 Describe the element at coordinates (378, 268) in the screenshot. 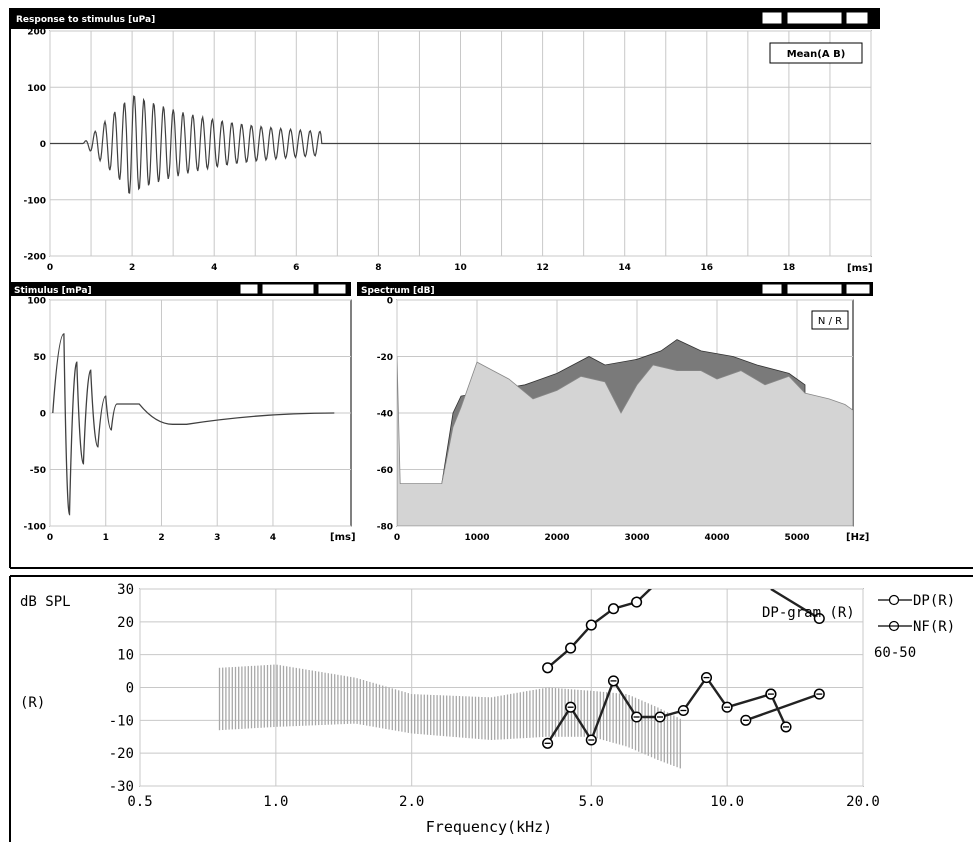

I see `x-tick-label: 8` at that location.